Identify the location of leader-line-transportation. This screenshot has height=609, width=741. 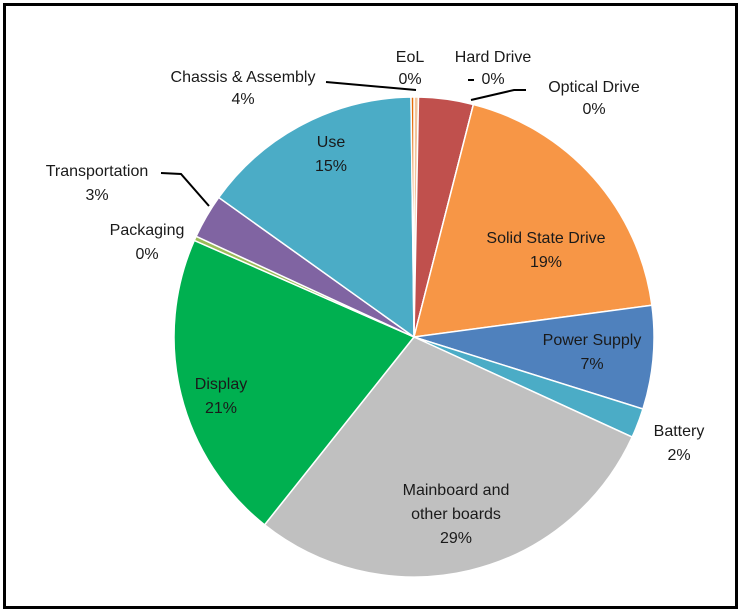
(185, 189).